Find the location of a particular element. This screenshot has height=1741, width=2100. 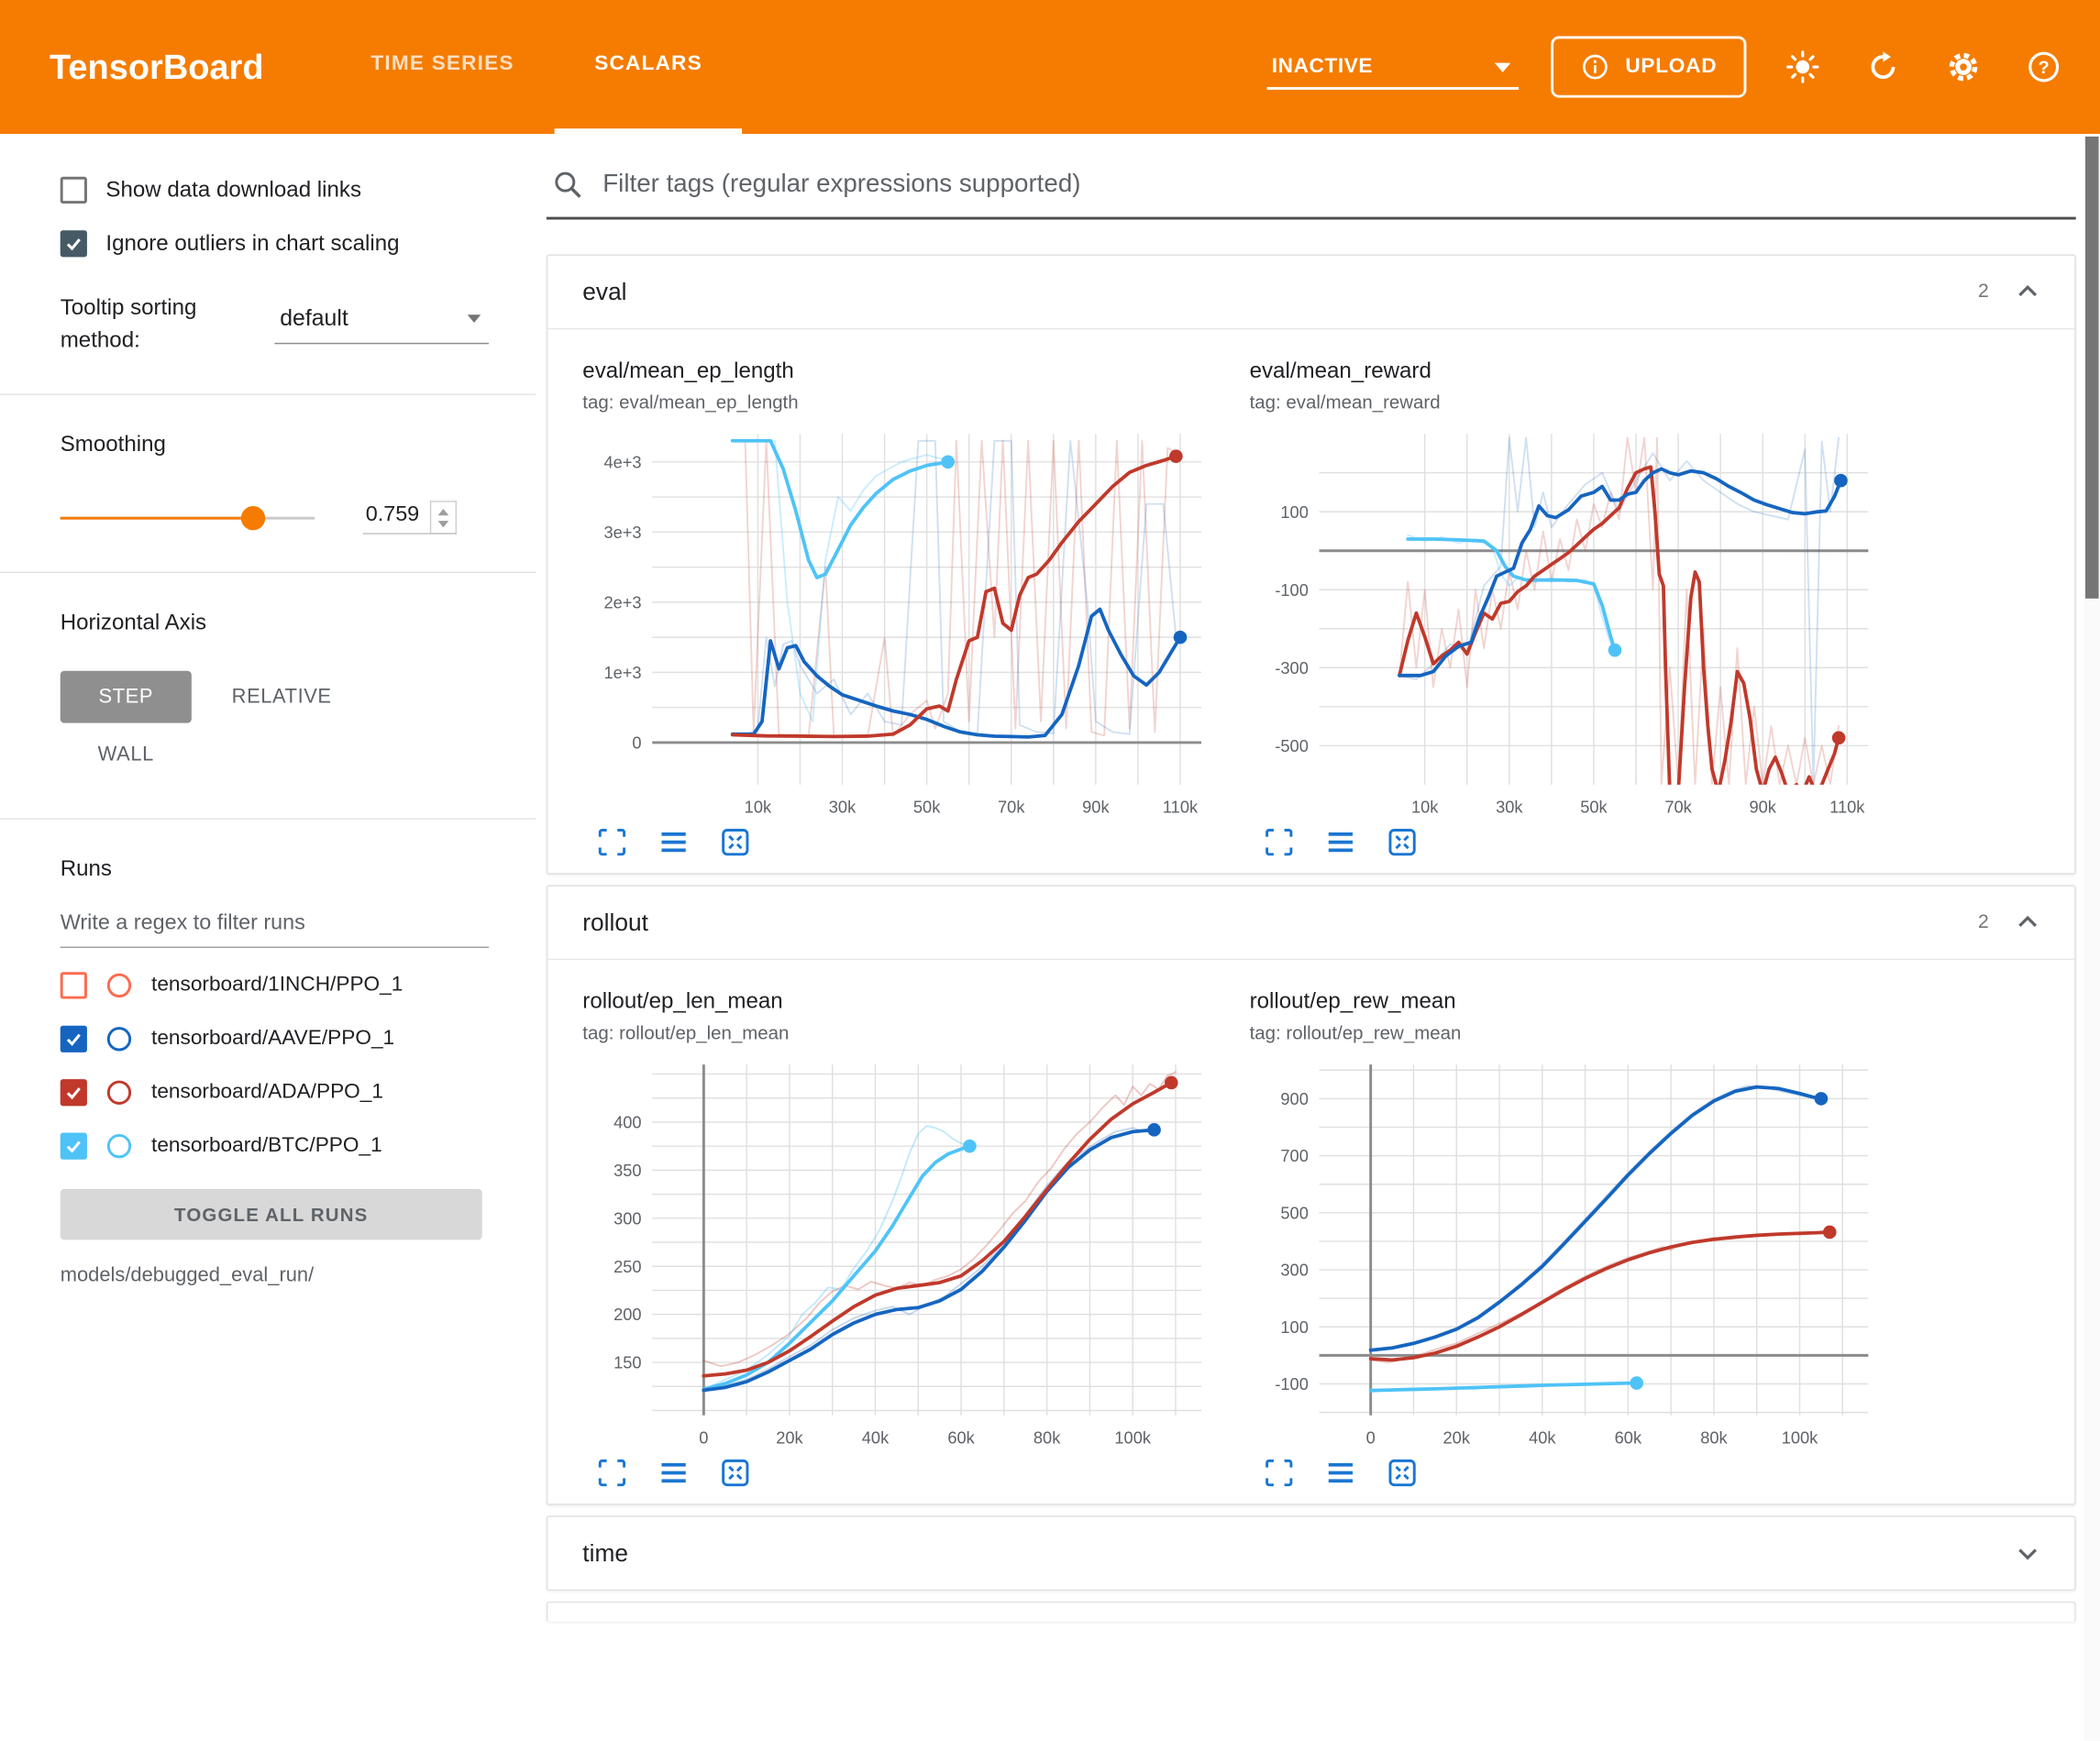

chart-canvas: 0 20k 40k 60k 80k 100k -100 100 300 500 700 900 is located at coordinates (1564, 1254).